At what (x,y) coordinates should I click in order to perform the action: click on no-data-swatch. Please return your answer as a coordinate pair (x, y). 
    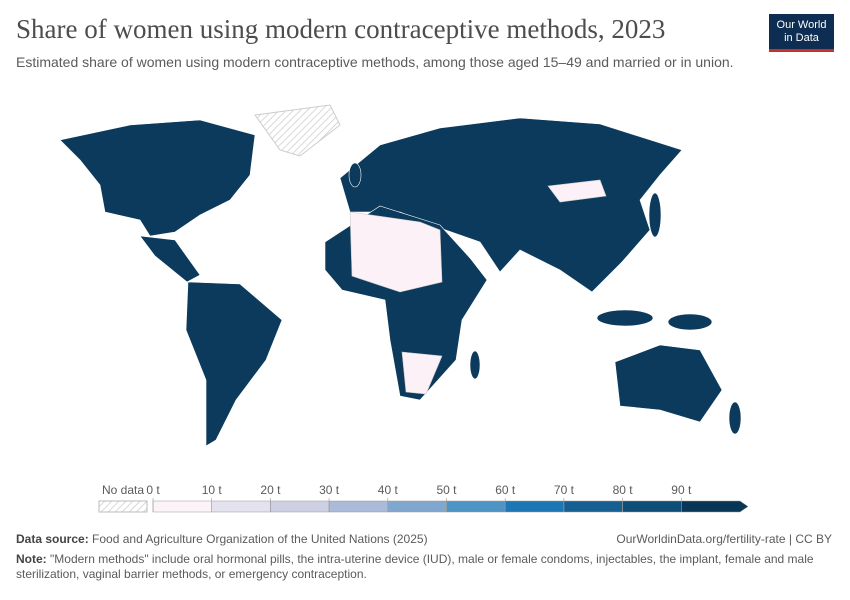
    Looking at the image, I should click on (123, 506).